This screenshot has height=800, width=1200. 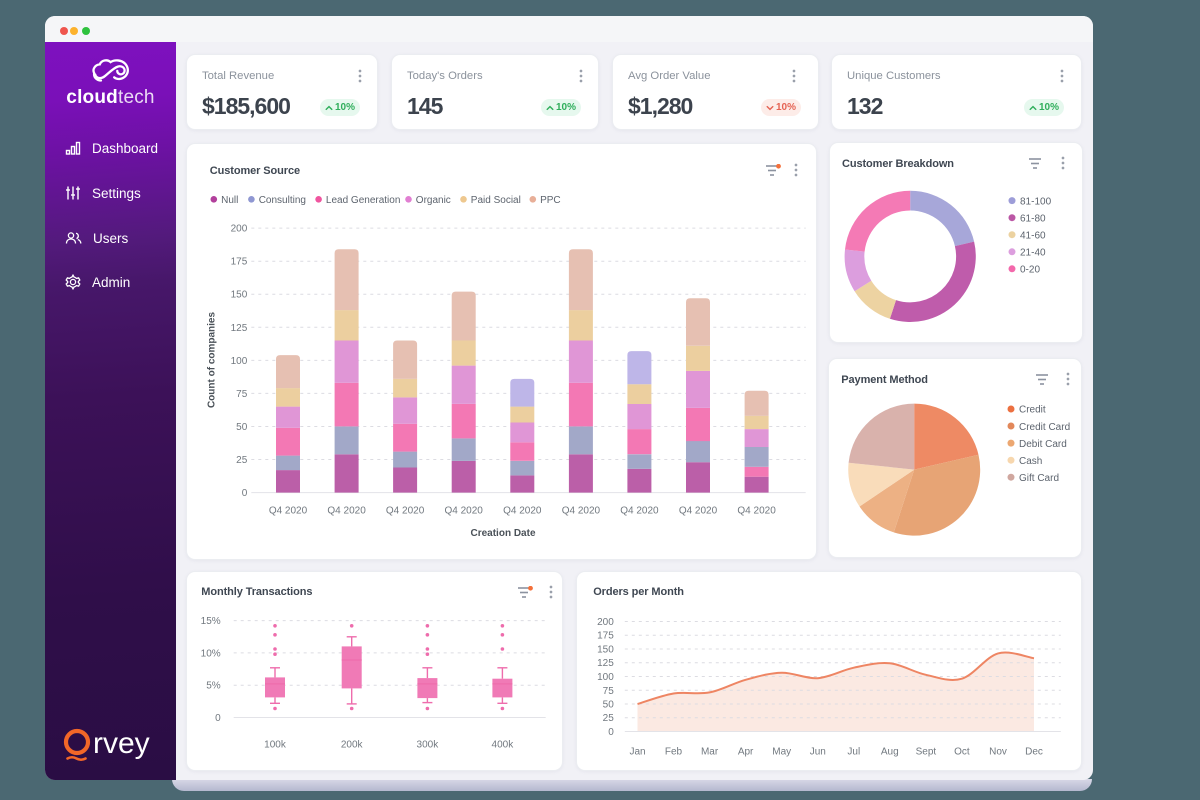 I want to click on svg-text: Jan, so click(x=638, y=751).